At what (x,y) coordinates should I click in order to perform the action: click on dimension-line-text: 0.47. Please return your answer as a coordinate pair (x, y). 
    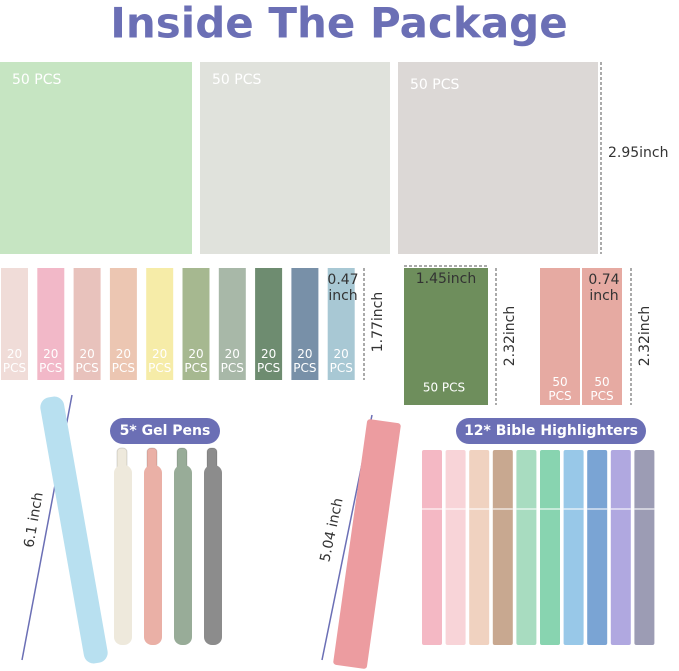
    Looking at the image, I should click on (342, 280).